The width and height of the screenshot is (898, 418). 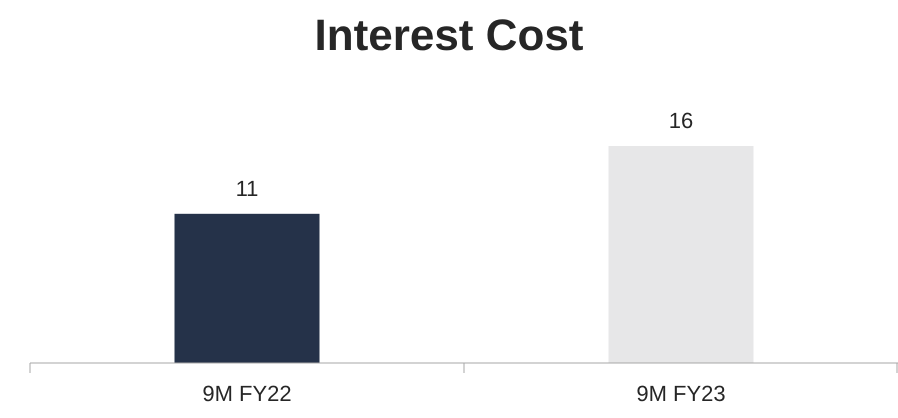 I want to click on data-label: 11, so click(x=247, y=188).